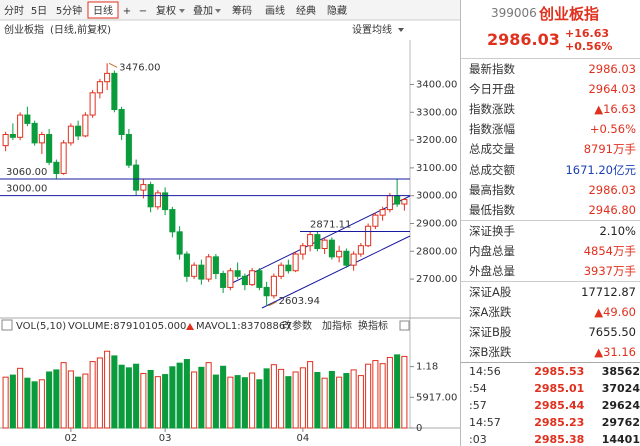  I want to click on stat-row: 最高指数 2986.03, so click(550, 190).